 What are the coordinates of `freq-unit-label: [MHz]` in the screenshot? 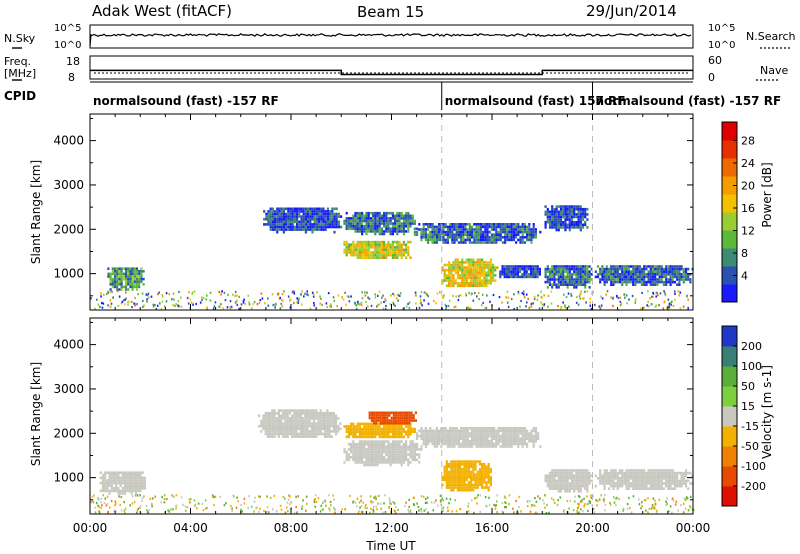 It's located at (20, 73).